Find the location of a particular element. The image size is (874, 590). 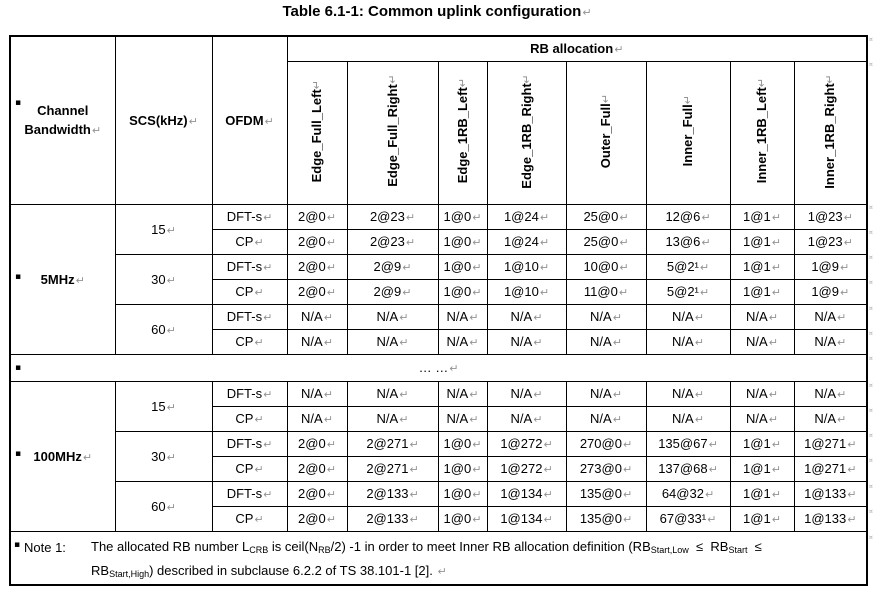

rb-value-cell: 5@2¹↵ is located at coordinates (688, 266).